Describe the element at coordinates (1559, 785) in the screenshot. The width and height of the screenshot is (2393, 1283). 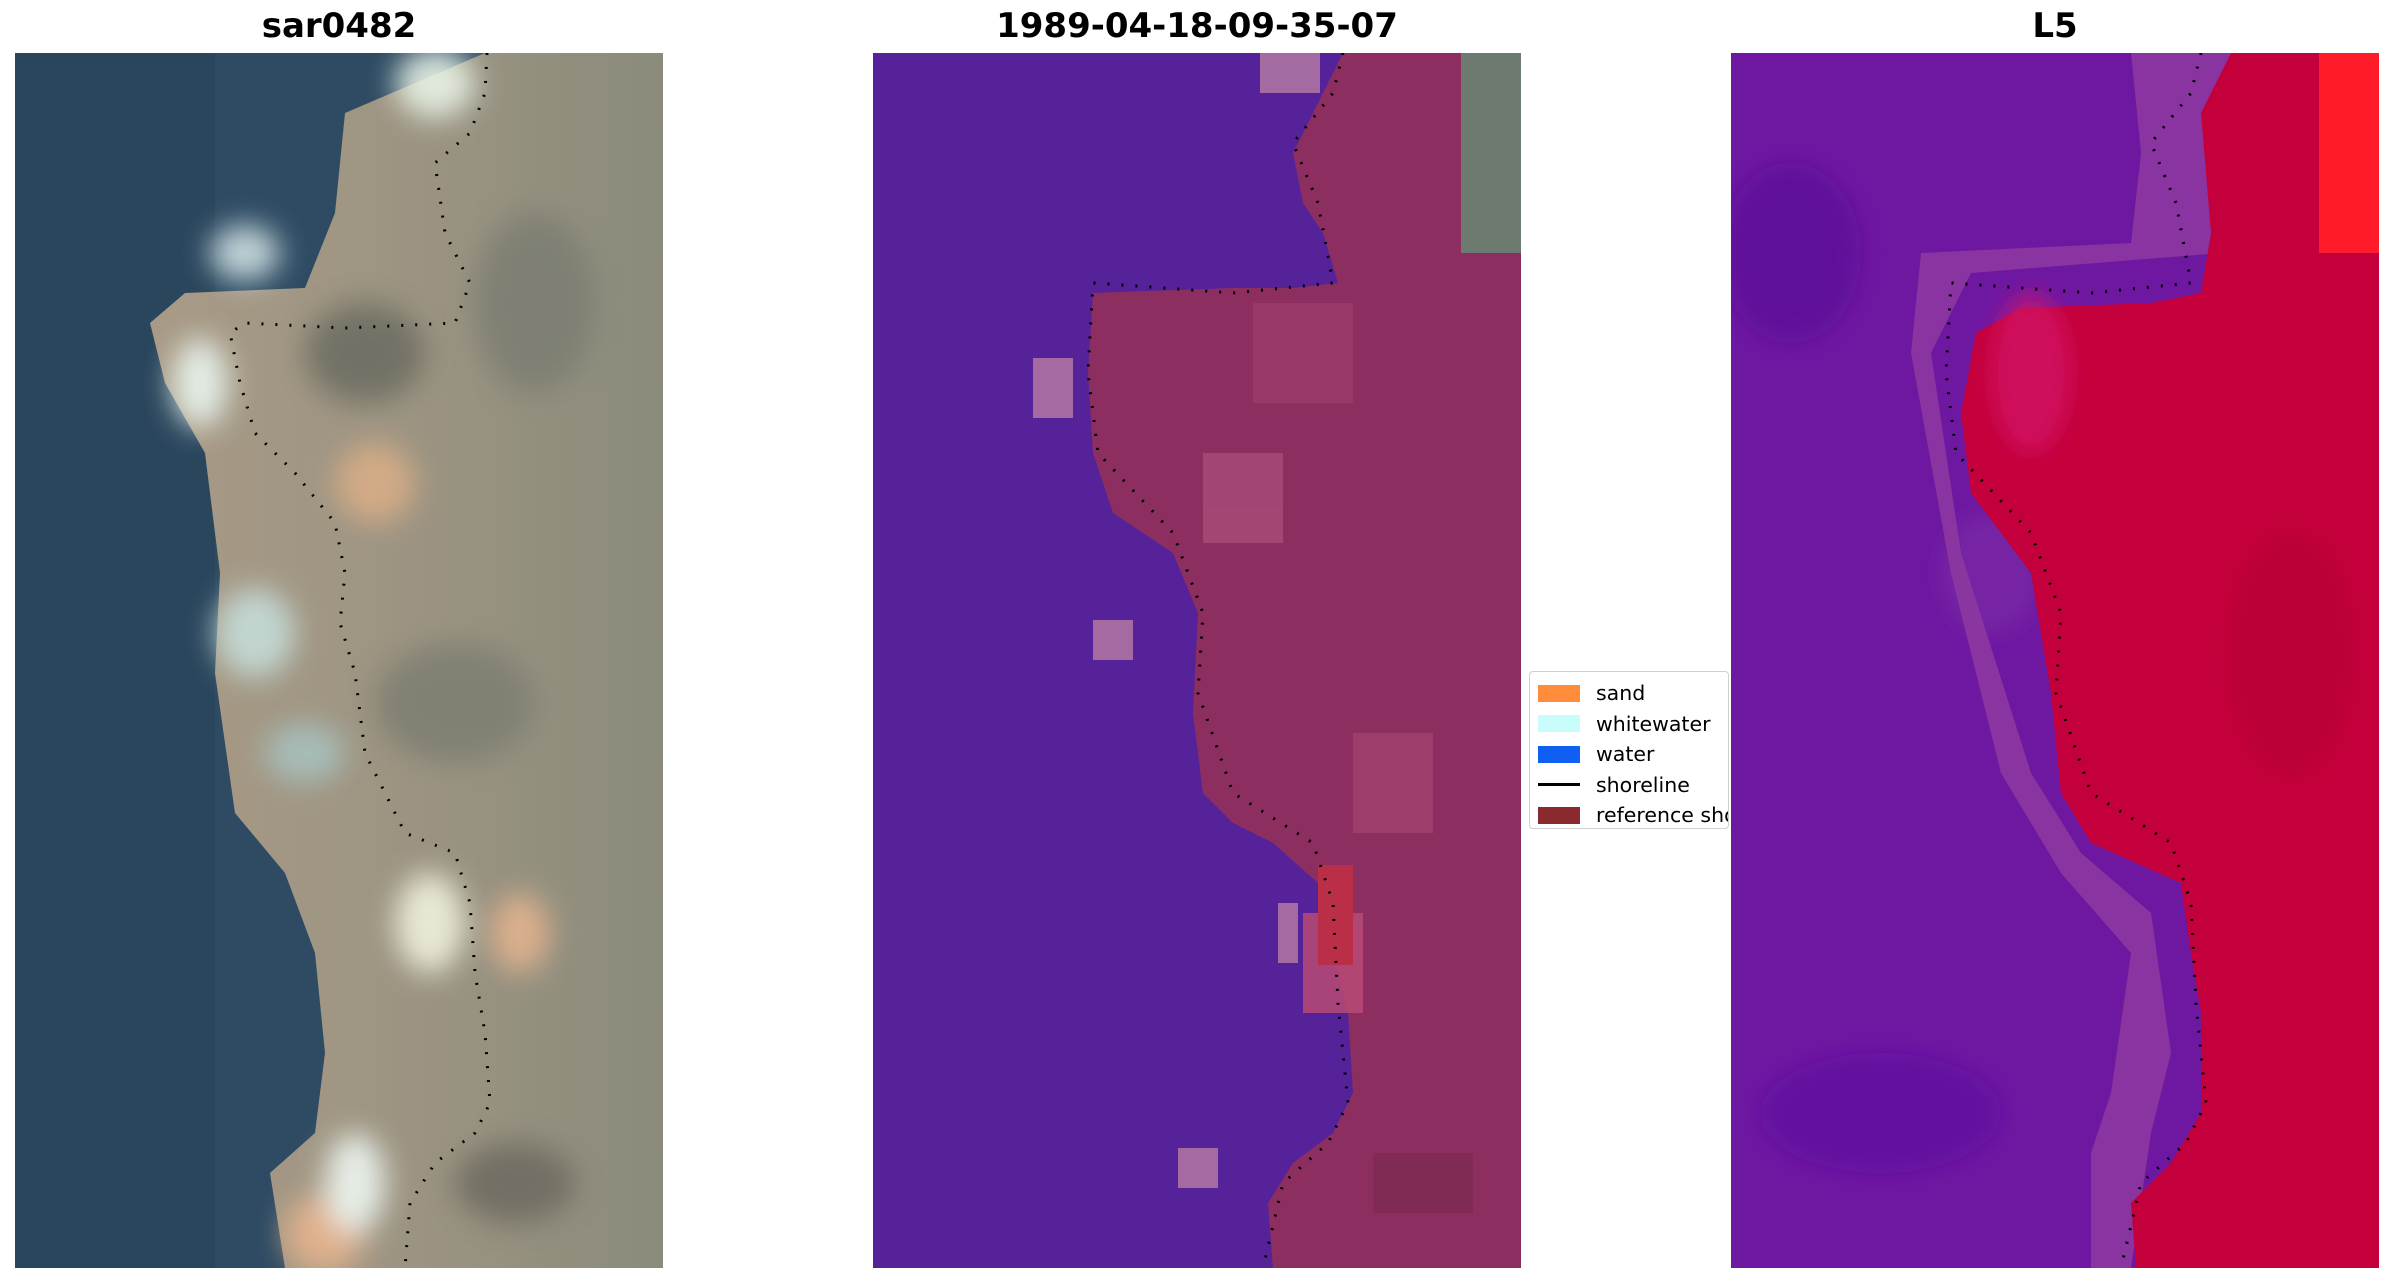
I see `shoreline-swatch` at that location.